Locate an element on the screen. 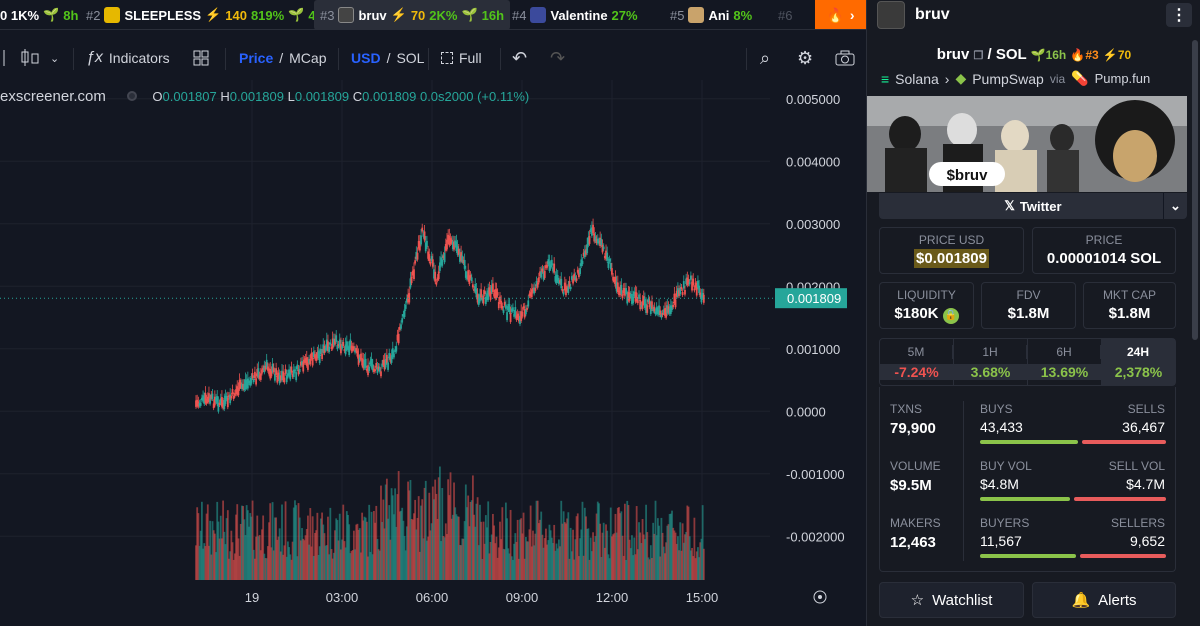  trending-tab-4: #4 Valentine 27% is located at coordinates (575, 14).